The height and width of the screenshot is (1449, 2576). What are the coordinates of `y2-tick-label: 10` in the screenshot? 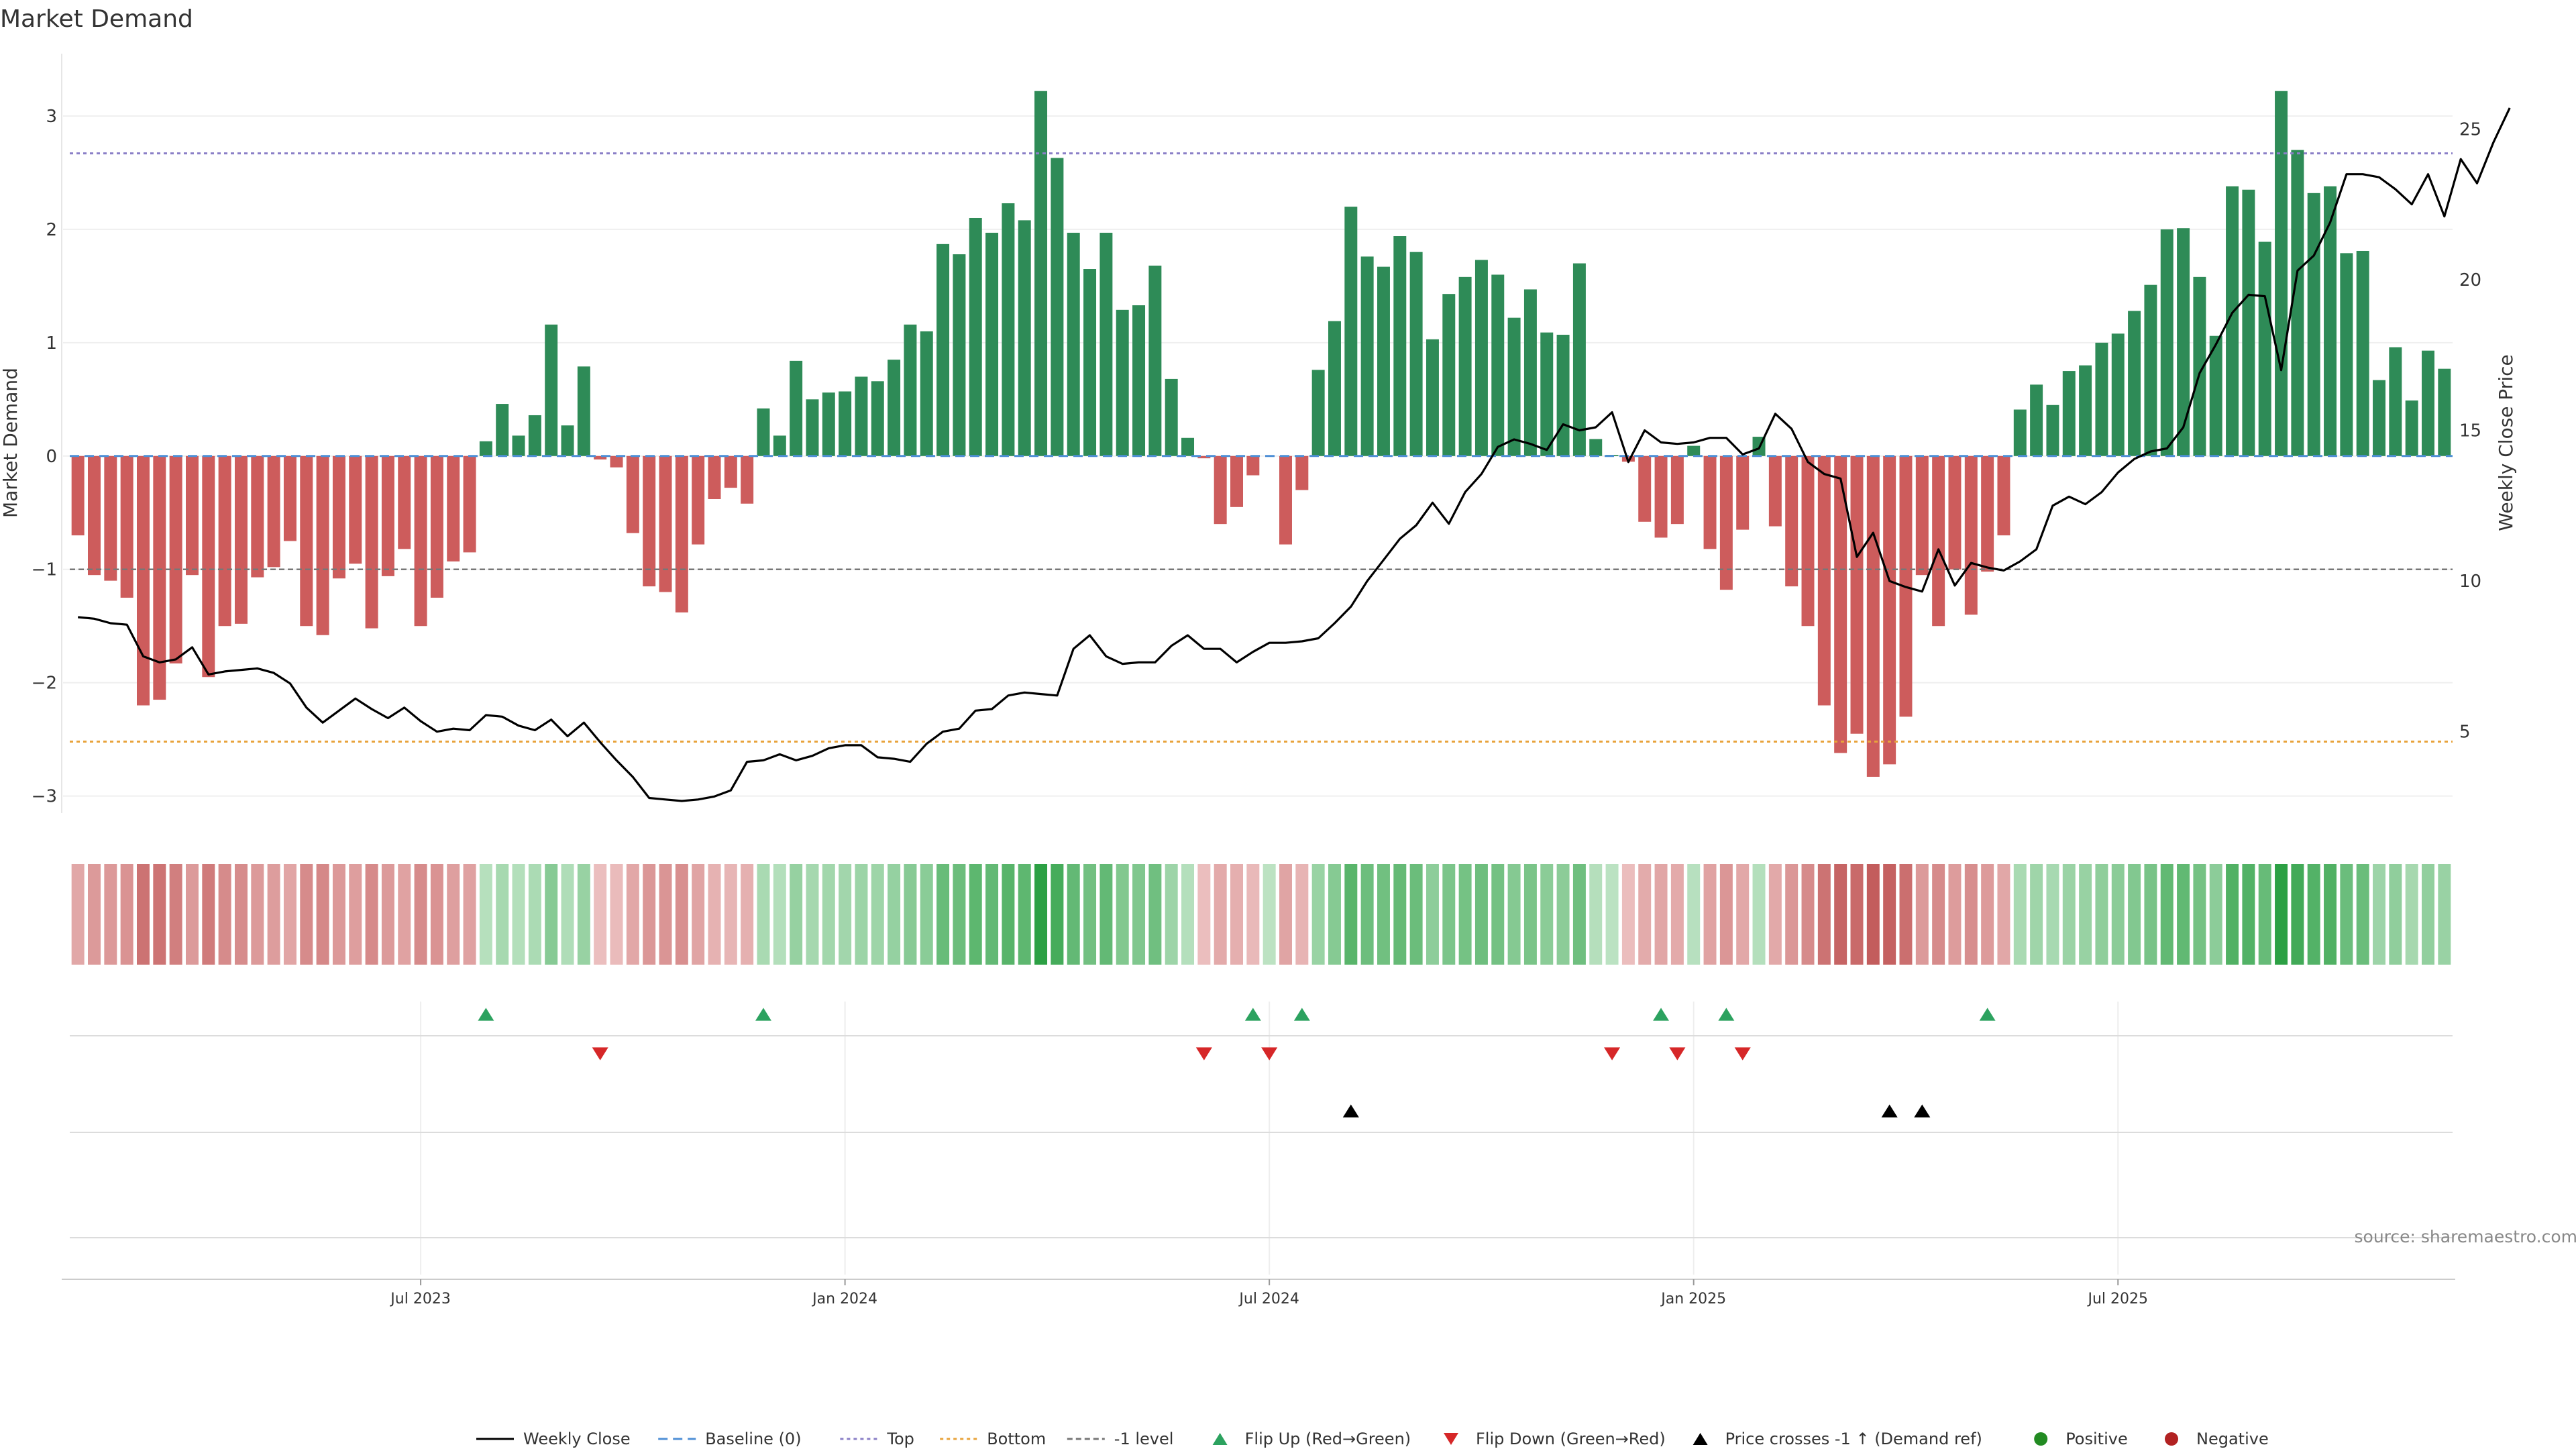 It's located at (2470, 582).